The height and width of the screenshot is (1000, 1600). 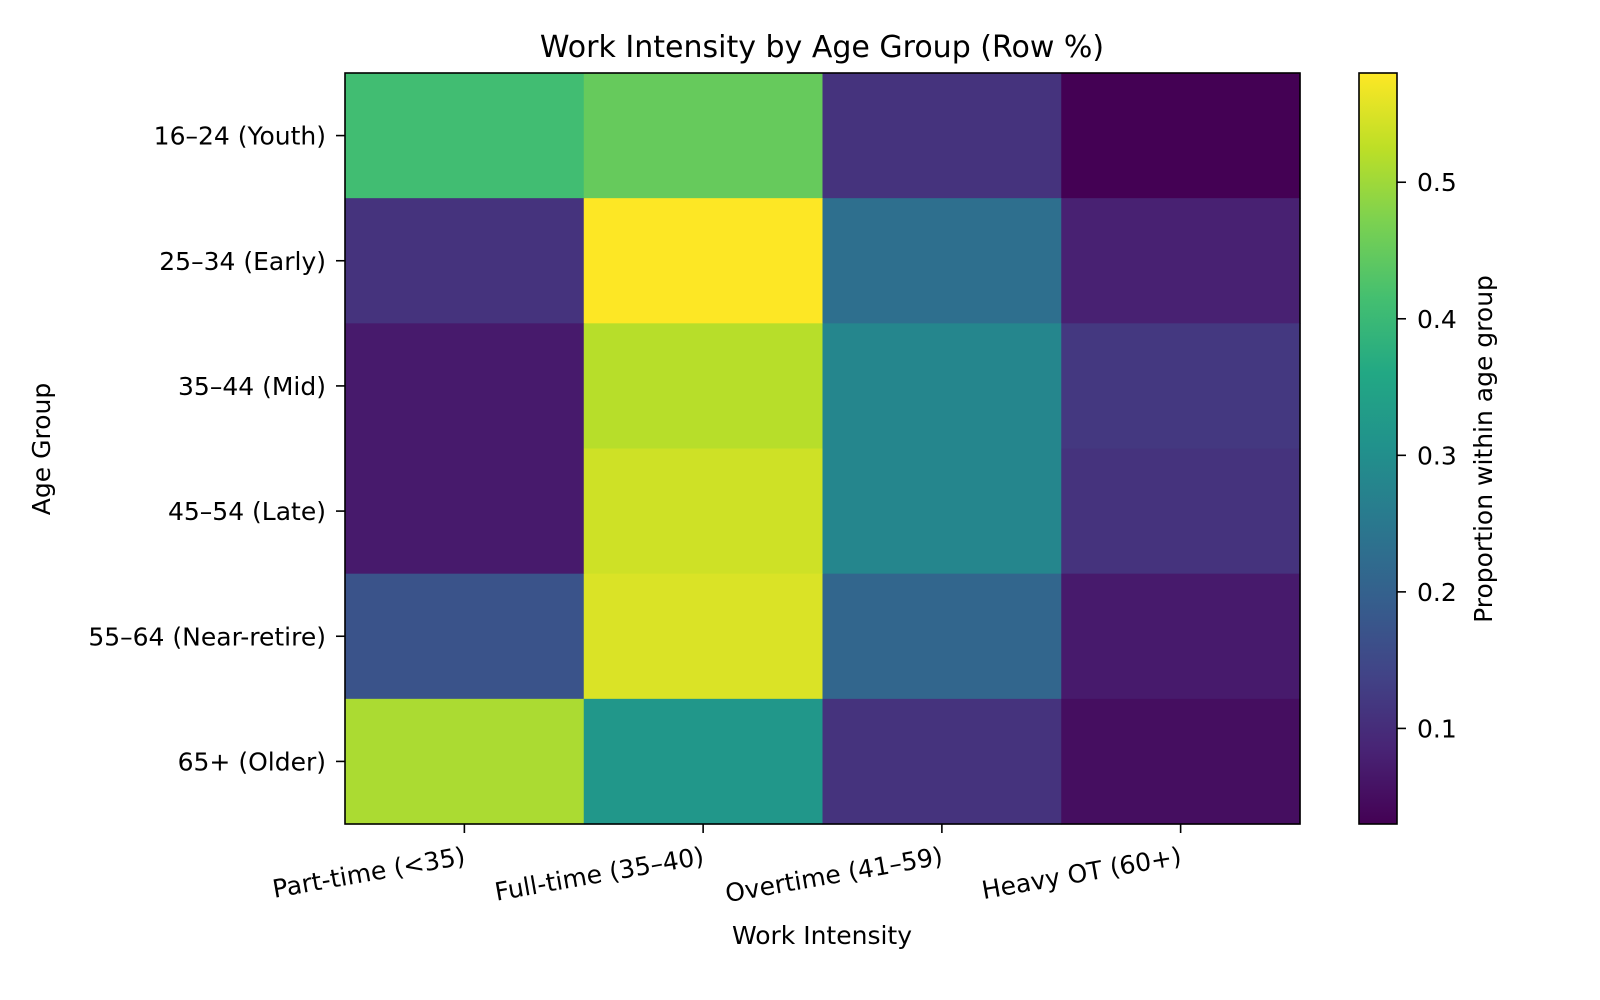 What do you see at coordinates (1437, 592) in the screenshot?
I see `colorbar-tick-label: 0.2` at bounding box center [1437, 592].